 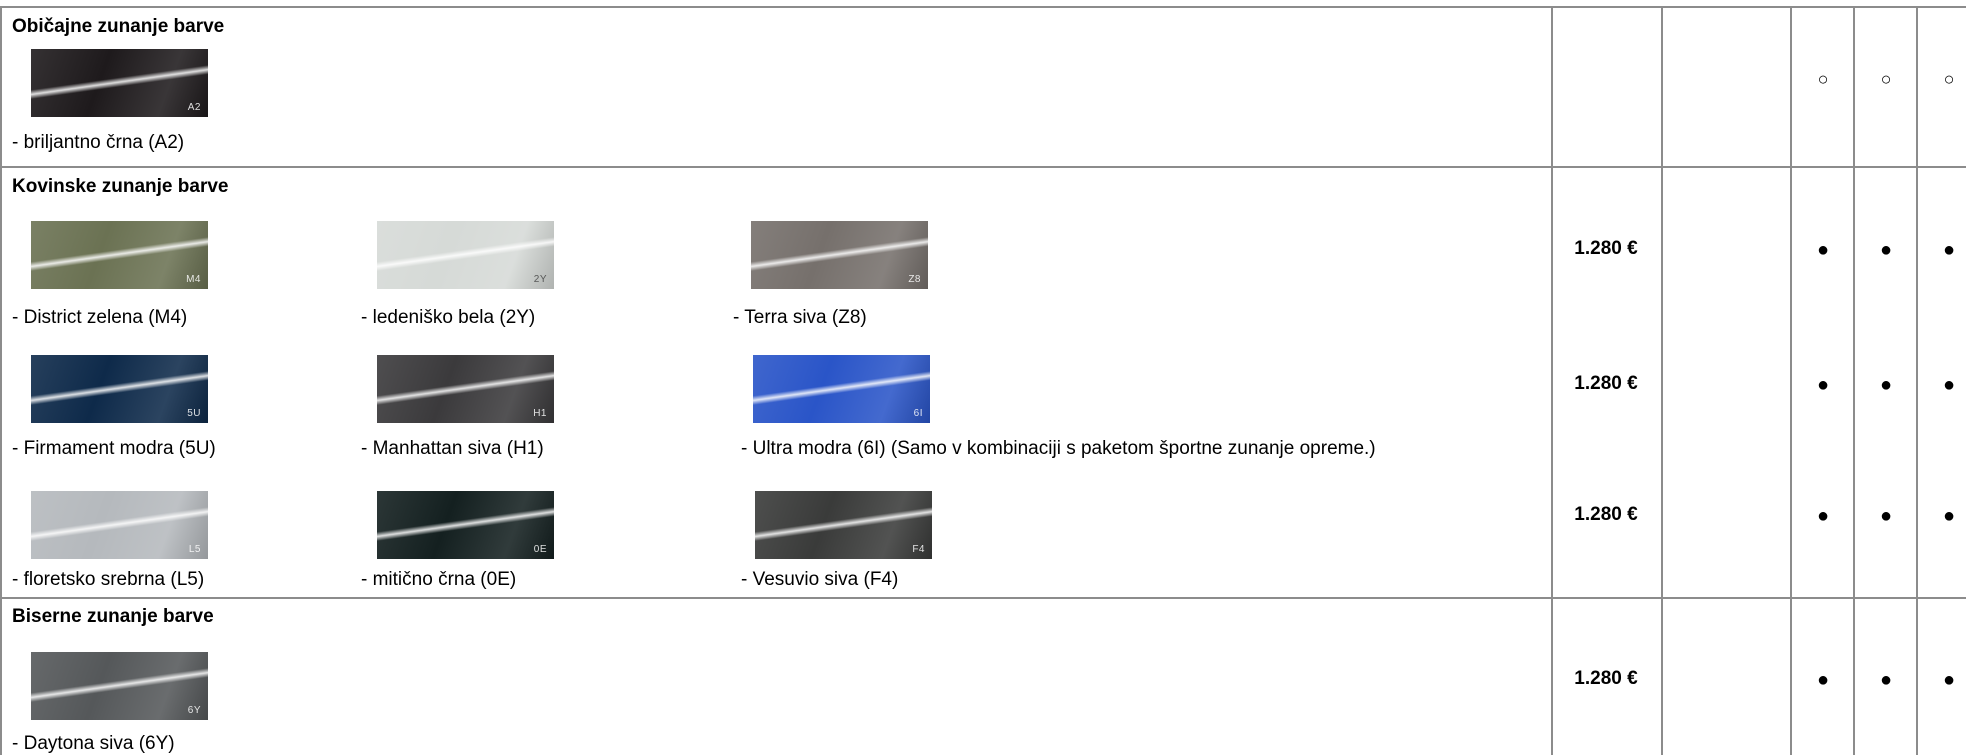 What do you see at coordinates (1, 380) in the screenshot?
I see `table-border-left` at bounding box center [1, 380].